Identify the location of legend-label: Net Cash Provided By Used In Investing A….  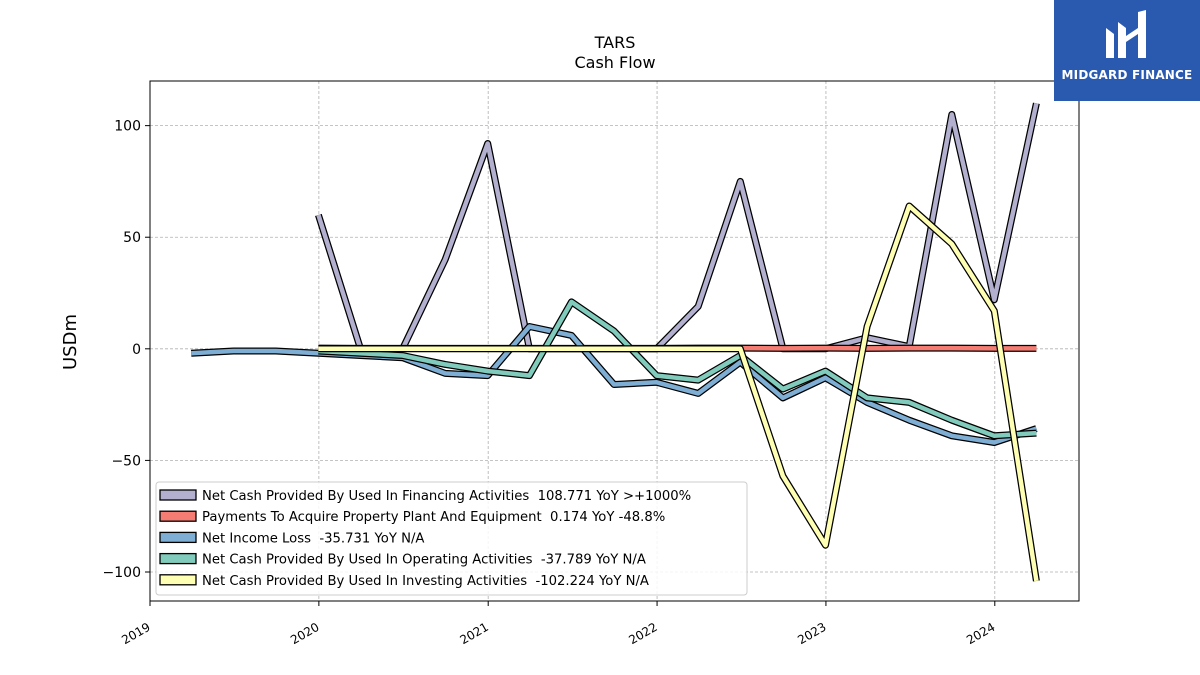
(425, 581).